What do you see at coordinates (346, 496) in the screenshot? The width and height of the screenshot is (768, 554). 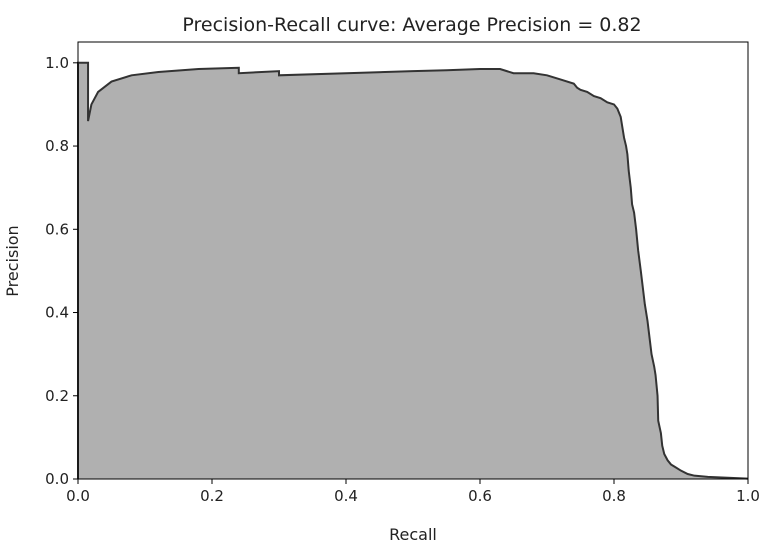 I see `x-tick-label: 0.4` at bounding box center [346, 496].